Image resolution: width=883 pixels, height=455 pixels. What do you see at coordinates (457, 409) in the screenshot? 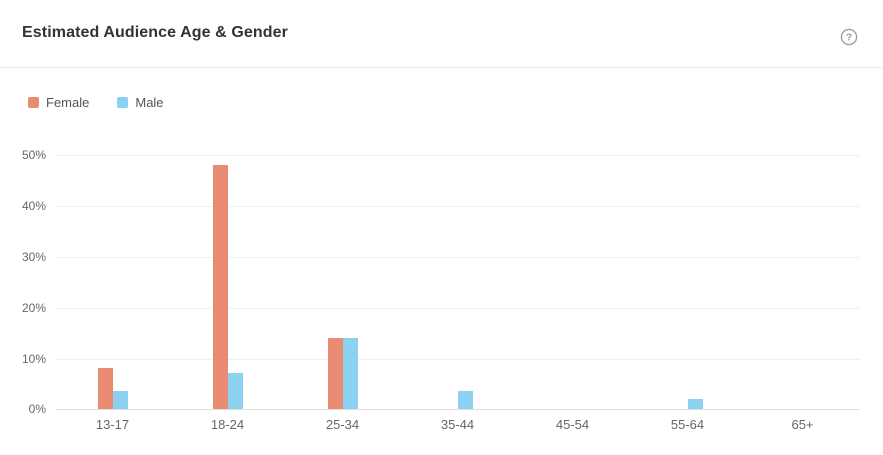
I see `x-axis-line` at bounding box center [457, 409].